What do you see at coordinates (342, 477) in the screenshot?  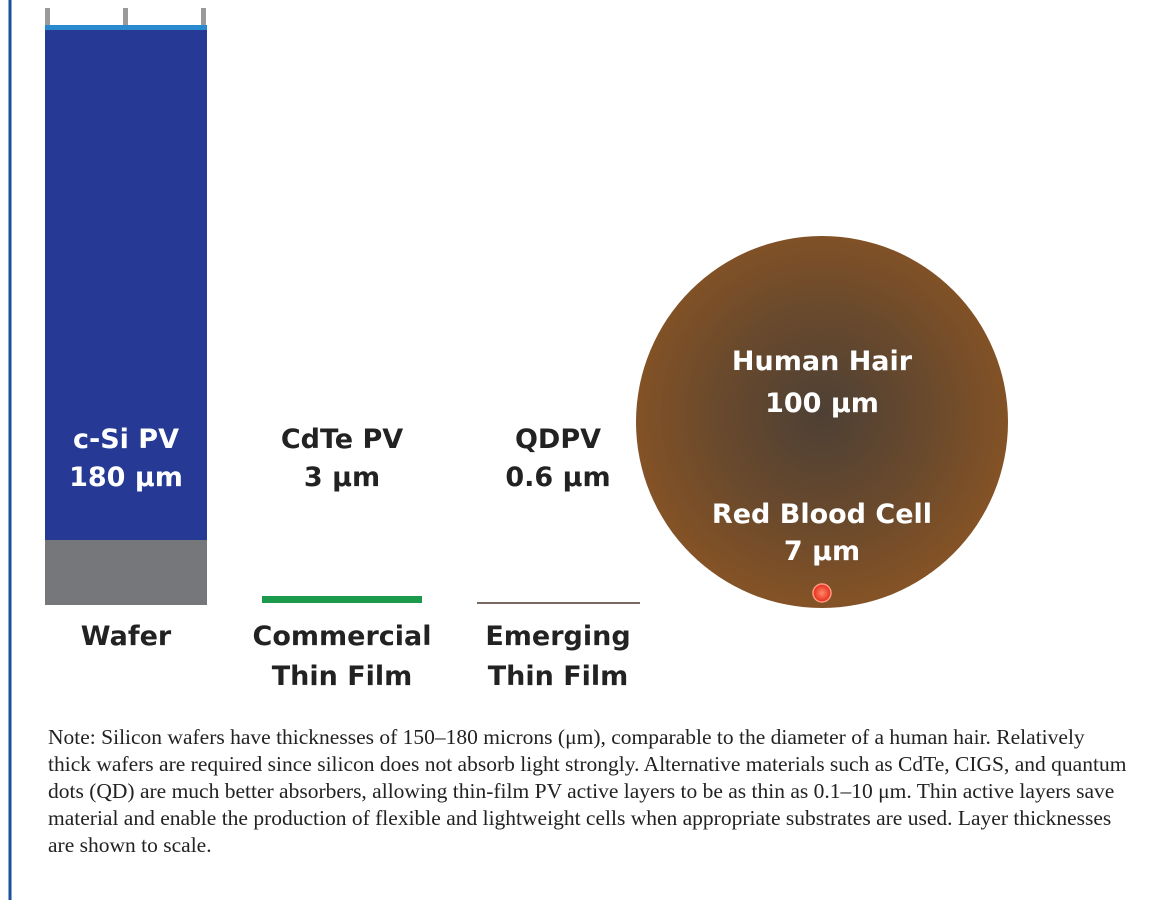 I see `item-thickness: 3 μm` at bounding box center [342, 477].